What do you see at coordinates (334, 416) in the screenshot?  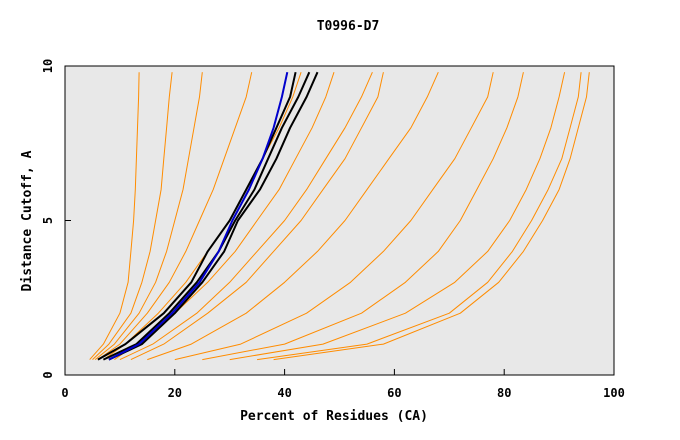 I see `x-axis-title: Percent of Residues (CA)` at bounding box center [334, 416].